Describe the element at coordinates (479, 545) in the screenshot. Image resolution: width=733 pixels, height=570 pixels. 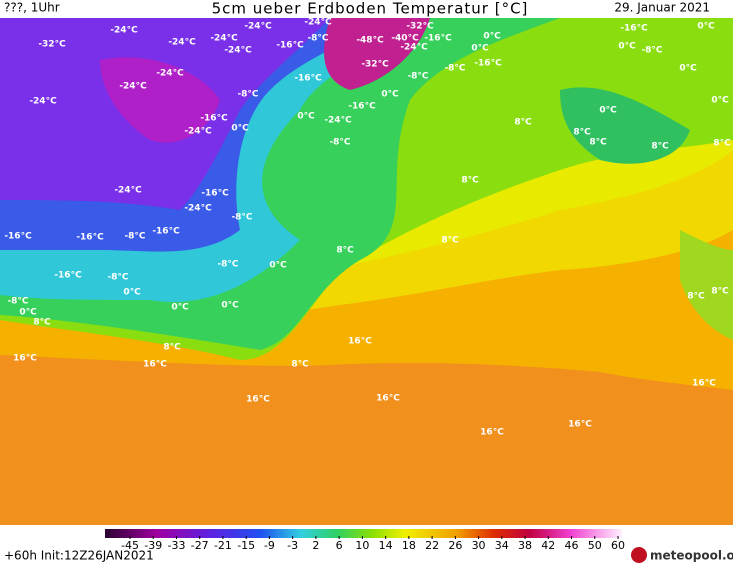
I see `colorbar-label: 30` at that location.